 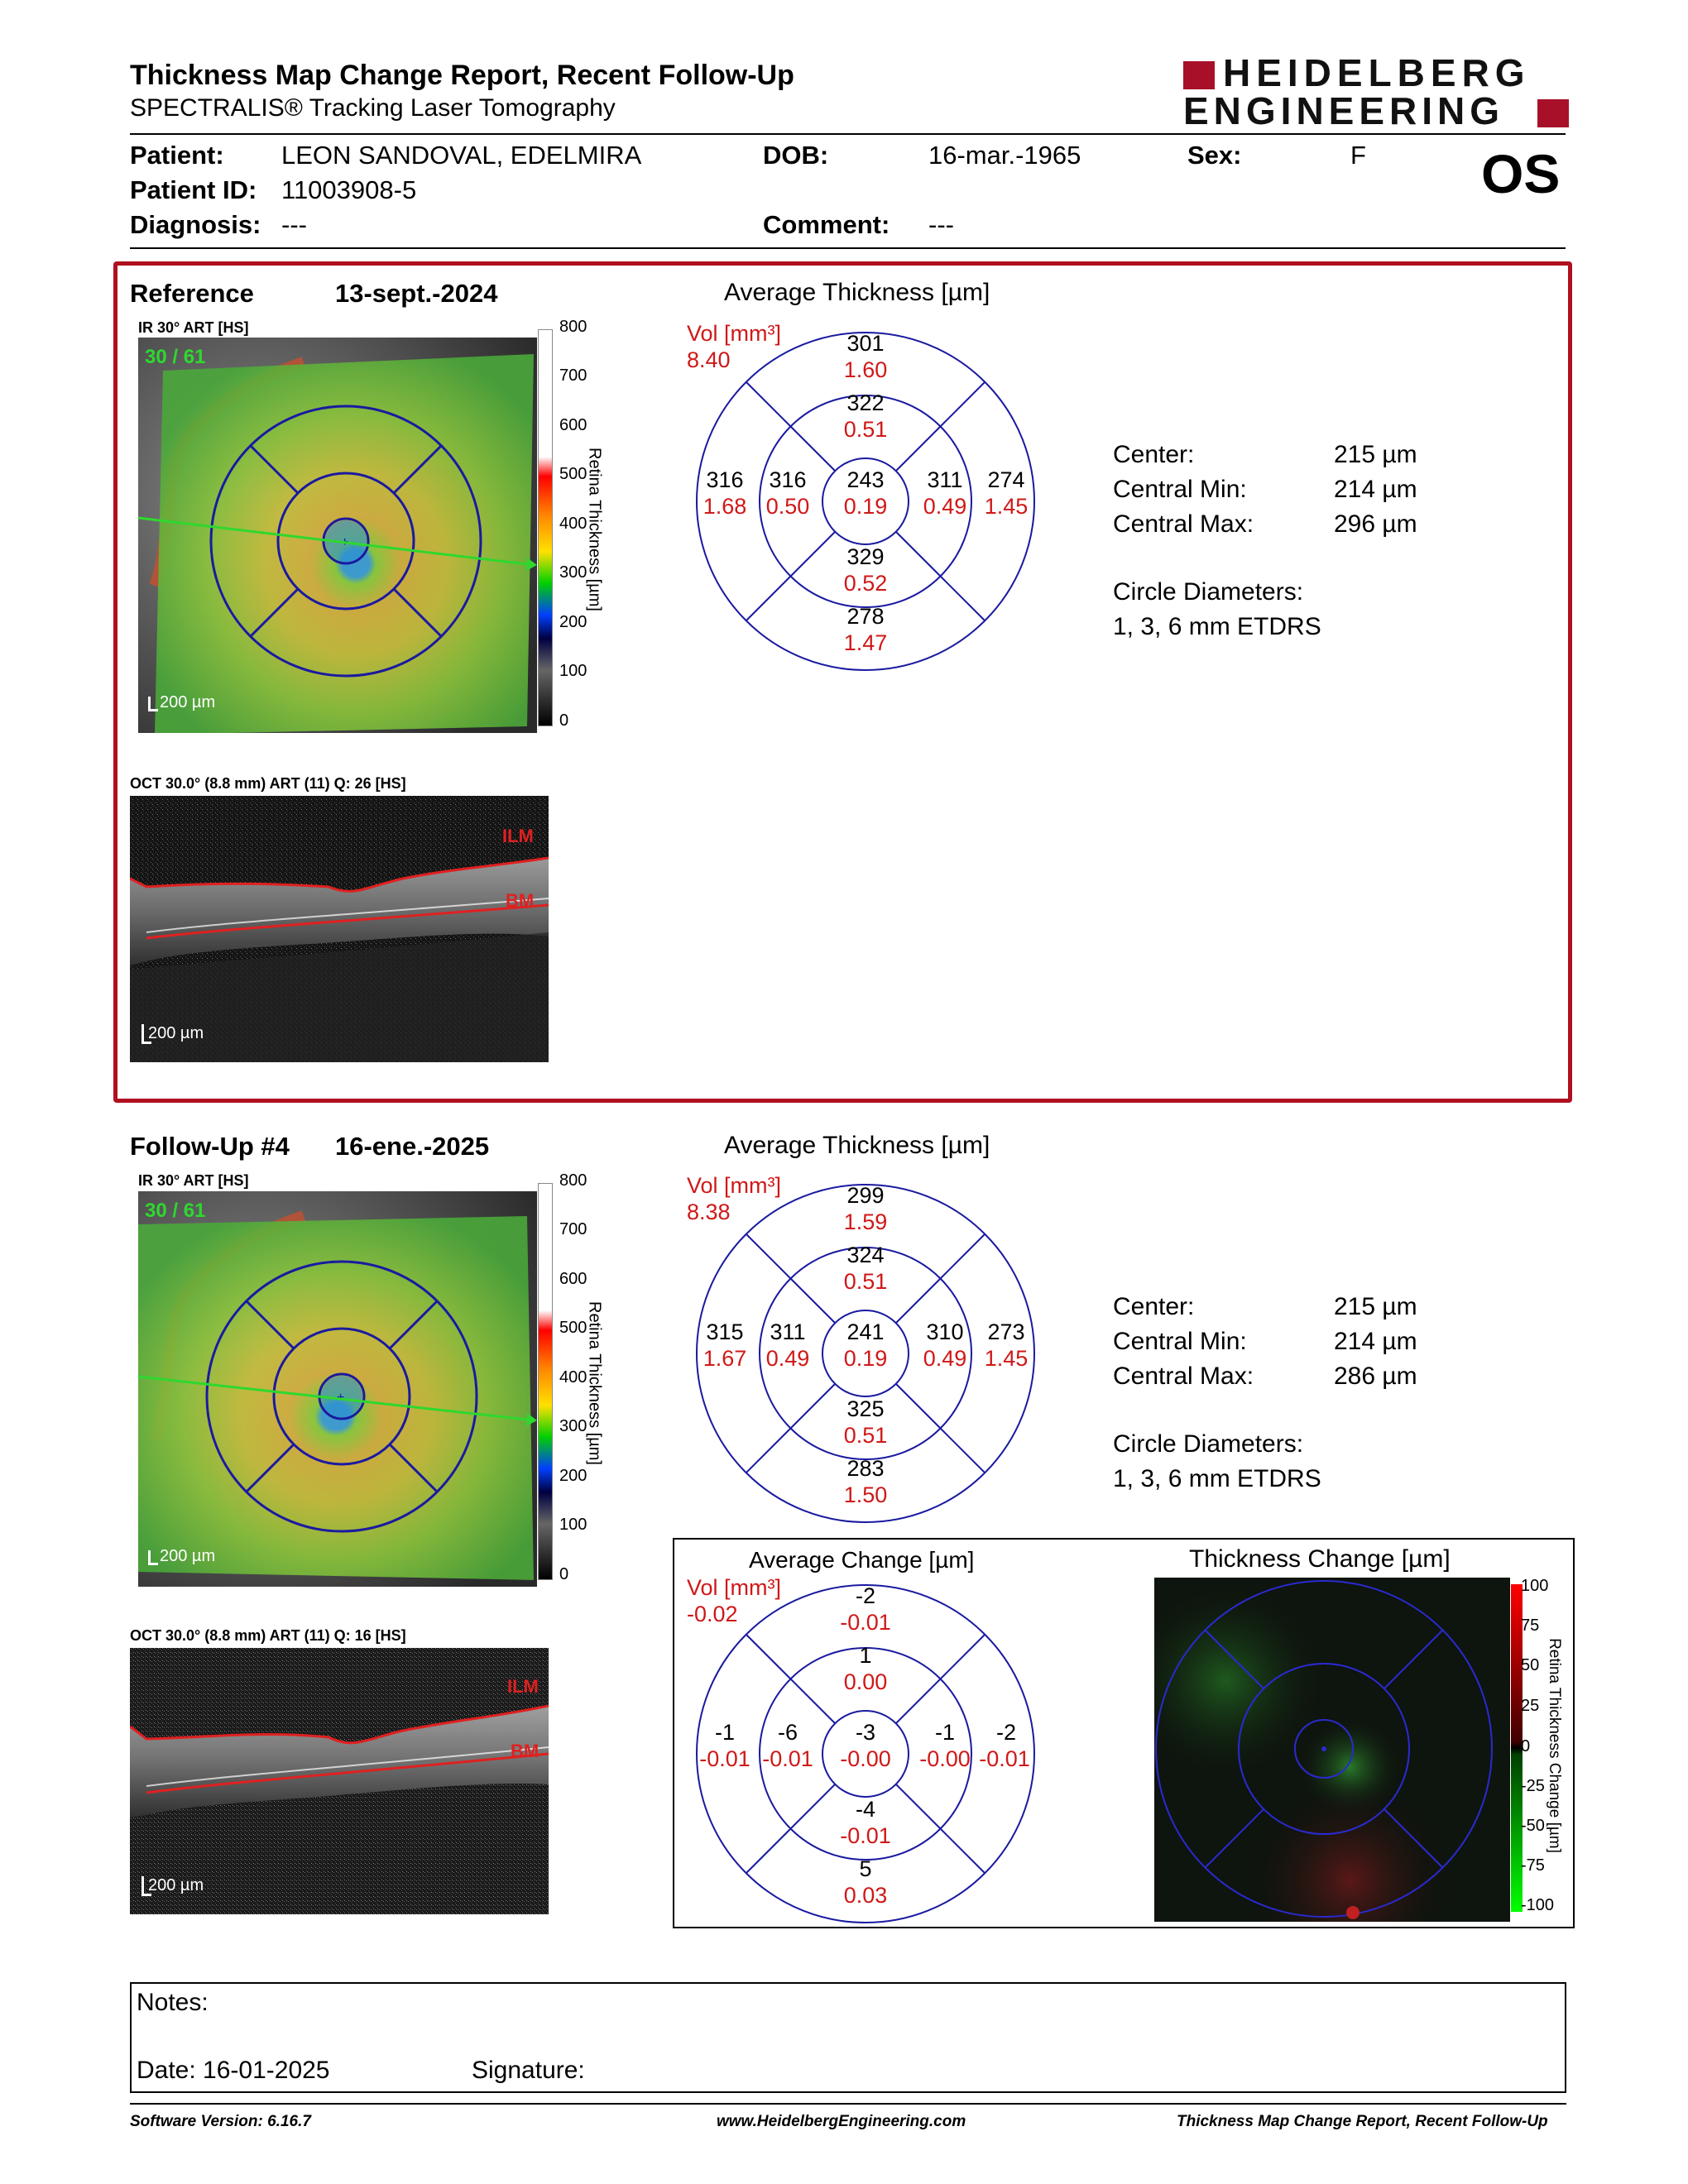 I want to click on ref-stat-value: 215 µm, so click(x=1375, y=454).